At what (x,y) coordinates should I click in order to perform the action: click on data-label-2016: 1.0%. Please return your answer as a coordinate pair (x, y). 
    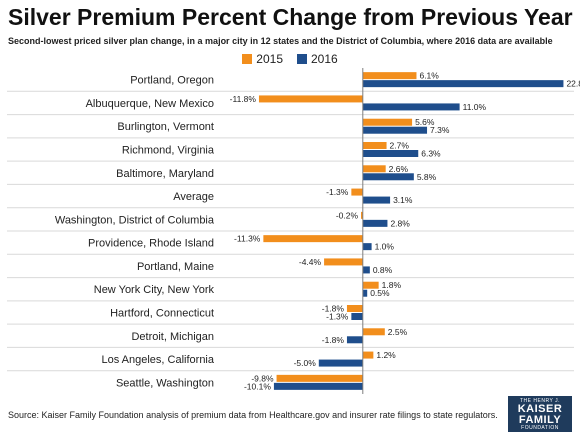
    Looking at the image, I should click on (385, 247).